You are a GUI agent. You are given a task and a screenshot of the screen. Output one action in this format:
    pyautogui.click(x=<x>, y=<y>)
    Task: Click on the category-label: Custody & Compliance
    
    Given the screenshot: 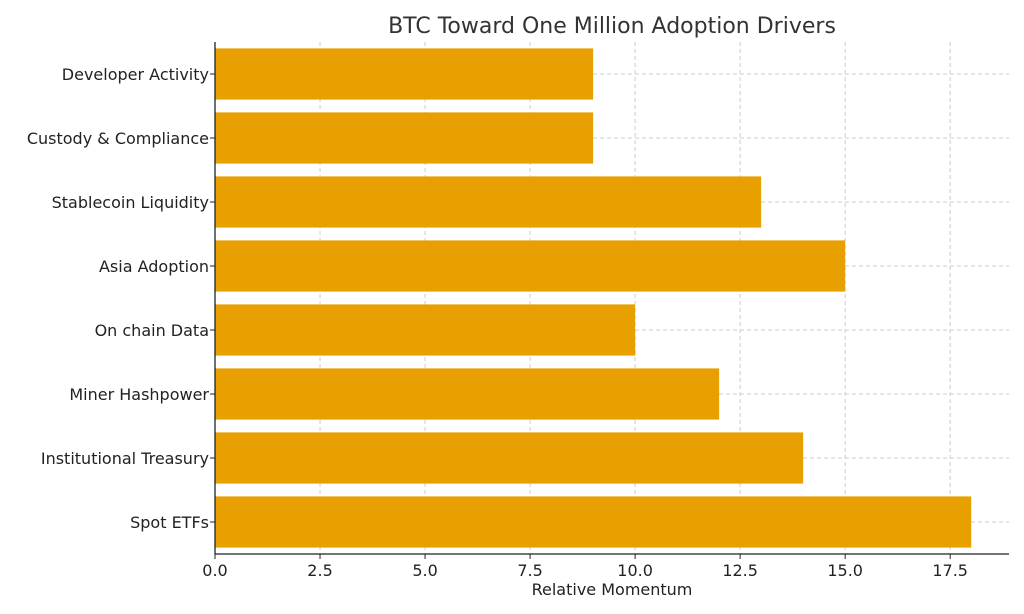 What is the action you would take?
    pyautogui.click(x=118, y=138)
    